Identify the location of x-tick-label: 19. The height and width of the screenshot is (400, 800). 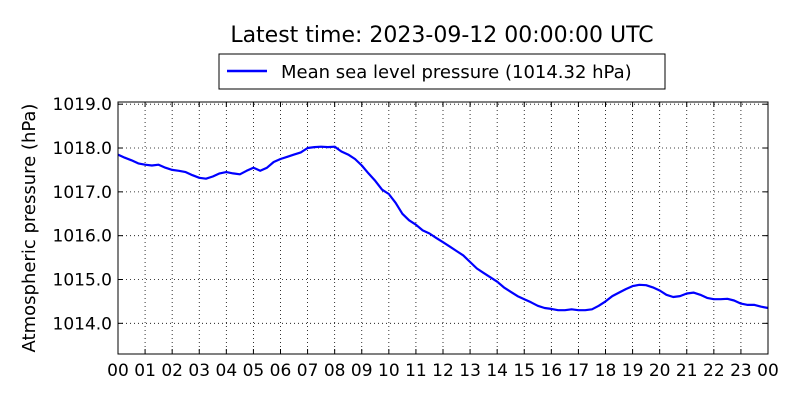
(633, 371).